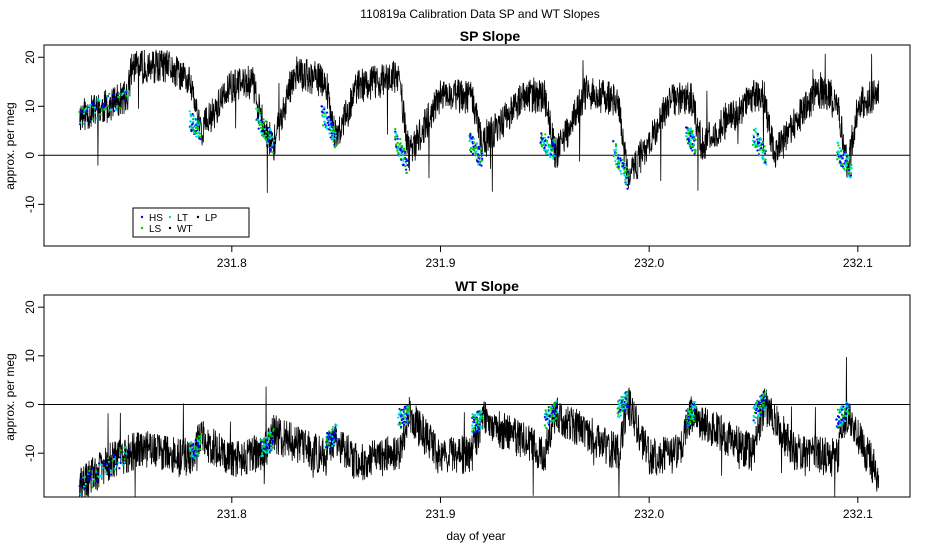 This screenshot has height=550, width=950. Describe the element at coordinates (649, 263) in the screenshot. I see `panel-sp-xtick-label: 232.0` at that location.